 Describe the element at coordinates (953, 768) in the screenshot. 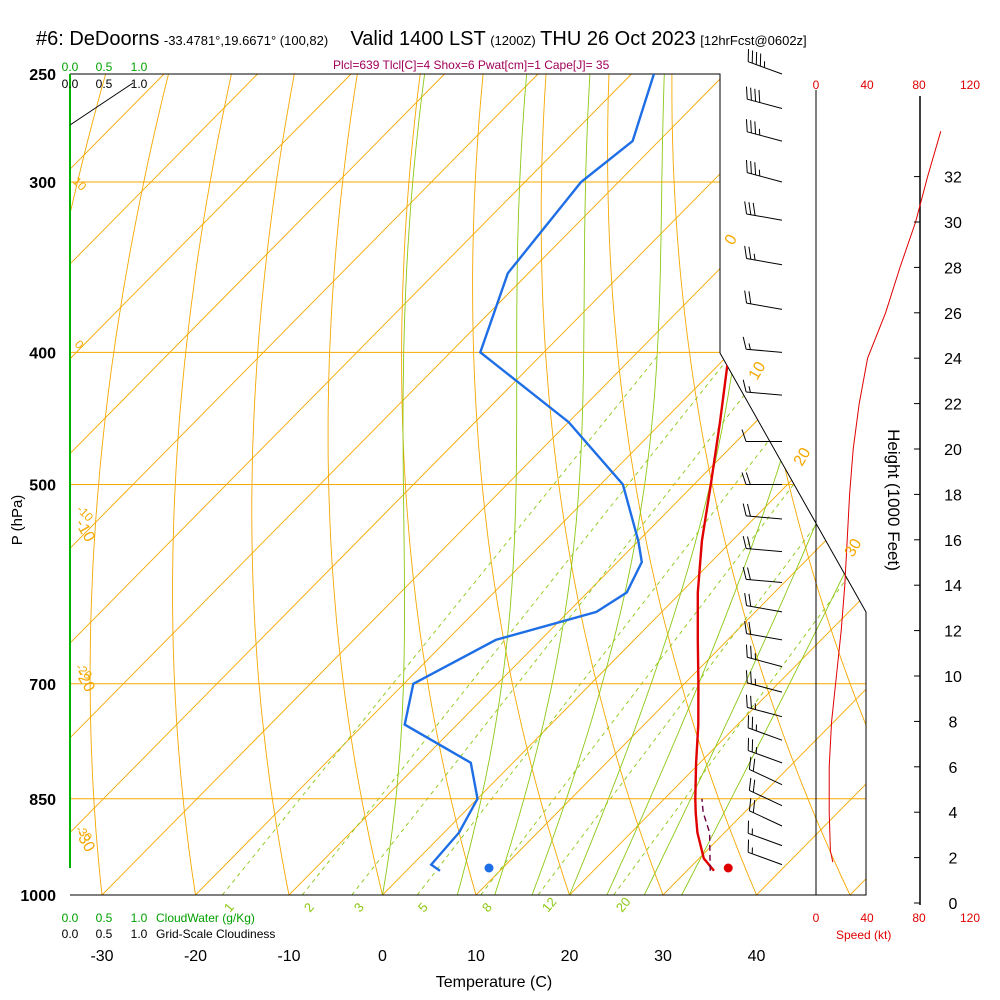

I see `height-tick-label: 6` at that location.